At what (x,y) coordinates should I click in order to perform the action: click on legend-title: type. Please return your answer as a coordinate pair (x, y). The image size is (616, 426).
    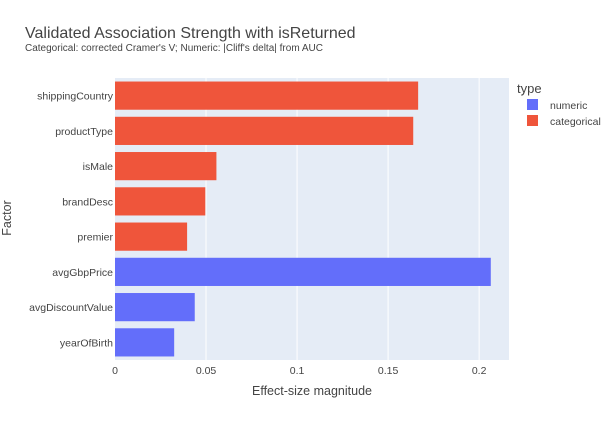
    Looking at the image, I should click on (529, 88).